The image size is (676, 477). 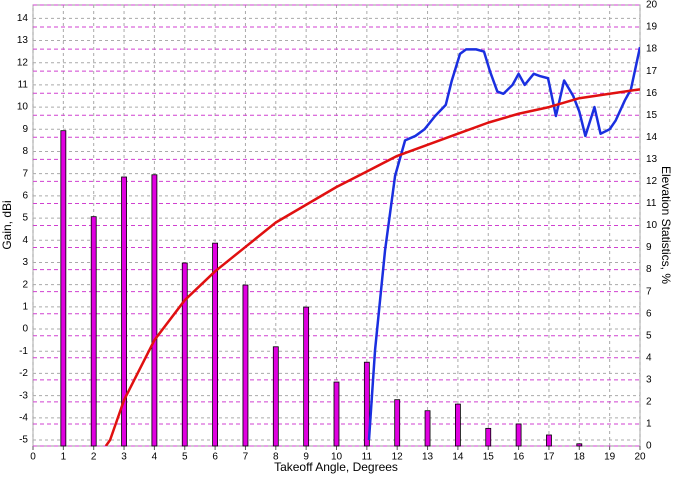 What do you see at coordinates (652, 115) in the screenshot?
I see `y2-tick-label: 15` at bounding box center [652, 115].